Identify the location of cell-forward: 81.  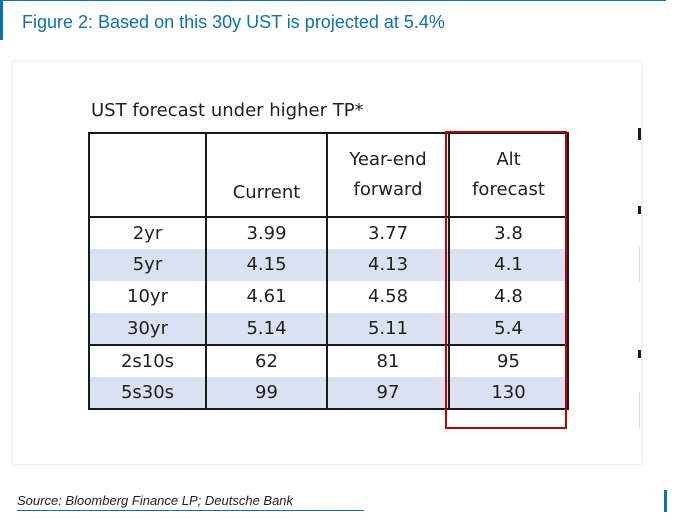
(388, 360).